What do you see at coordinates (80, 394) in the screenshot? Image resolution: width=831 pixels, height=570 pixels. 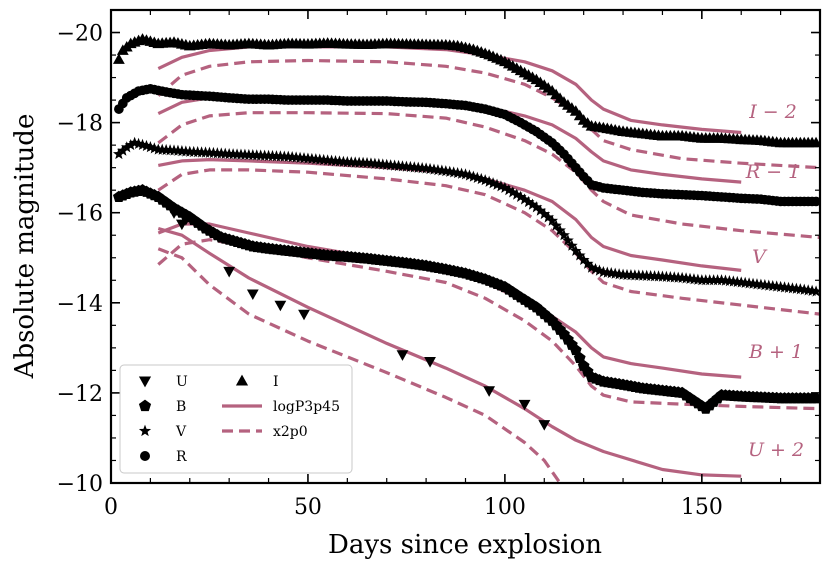 I see `y-tick-label: −12` at bounding box center [80, 394].